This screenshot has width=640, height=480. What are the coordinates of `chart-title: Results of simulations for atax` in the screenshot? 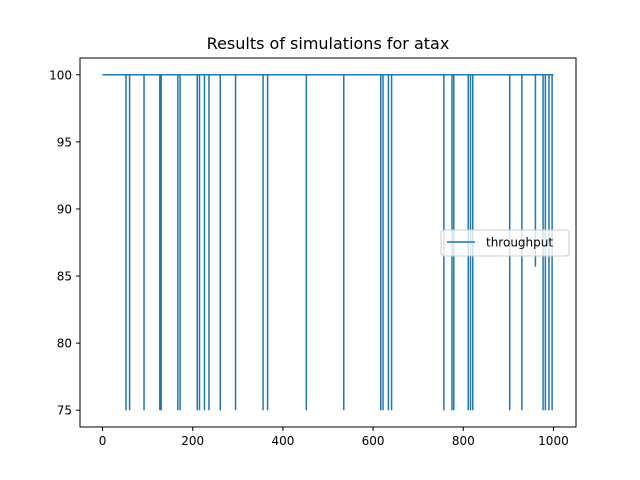 It's located at (328, 43).